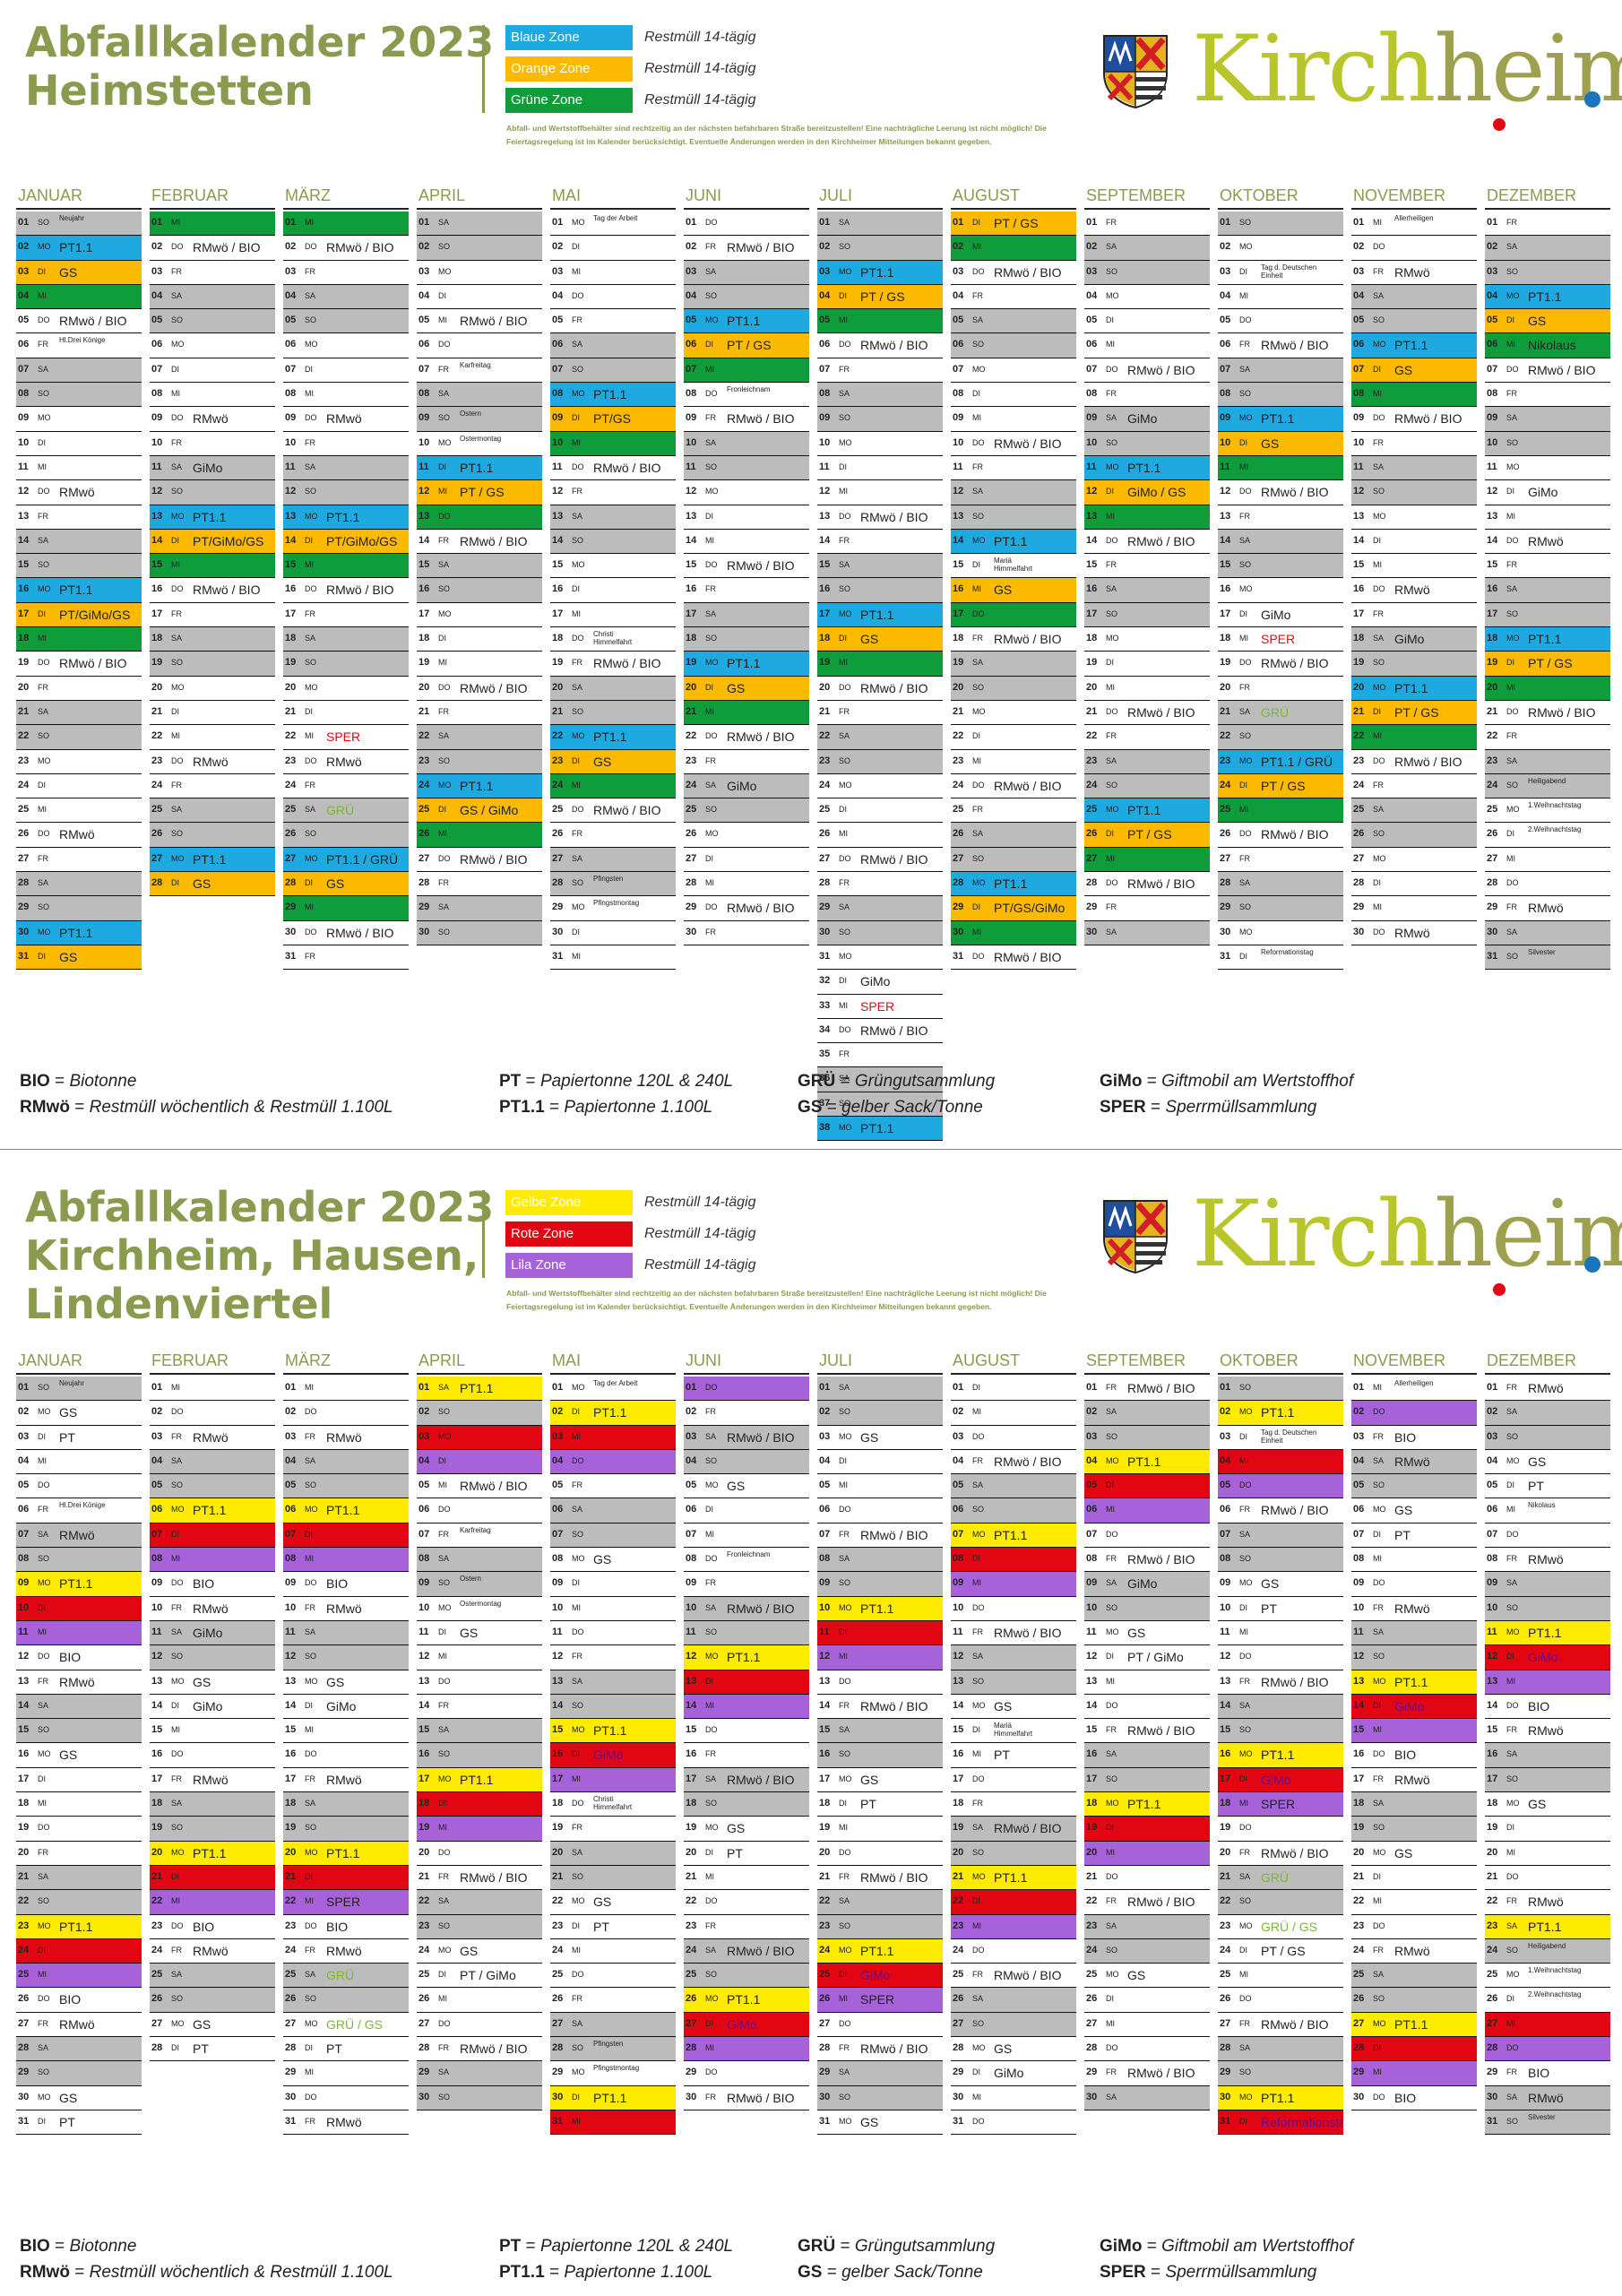  What do you see at coordinates (212, 1830) in the screenshot?
I see `day-row: 19 SO` at bounding box center [212, 1830].